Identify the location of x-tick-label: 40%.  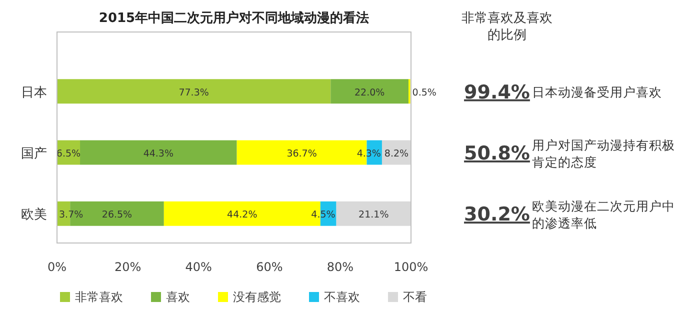
(198, 267).